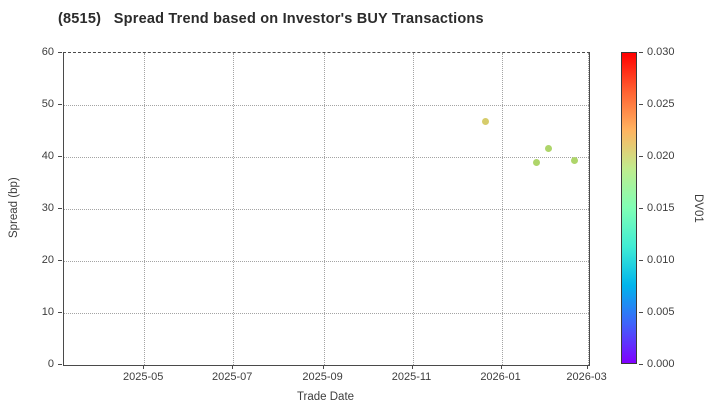 Image resolution: width=720 pixels, height=420 pixels. Describe the element at coordinates (661, 312) in the screenshot. I see `colorbar-tick-label: 0.005` at that location.